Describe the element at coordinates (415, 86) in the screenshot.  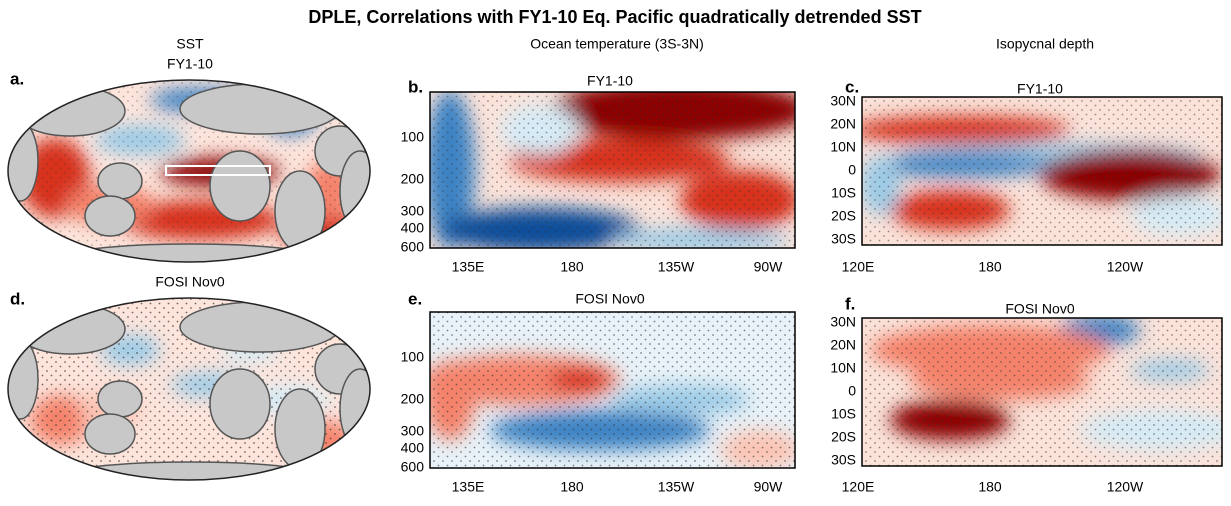
I see `panel-label: b.` at that location.